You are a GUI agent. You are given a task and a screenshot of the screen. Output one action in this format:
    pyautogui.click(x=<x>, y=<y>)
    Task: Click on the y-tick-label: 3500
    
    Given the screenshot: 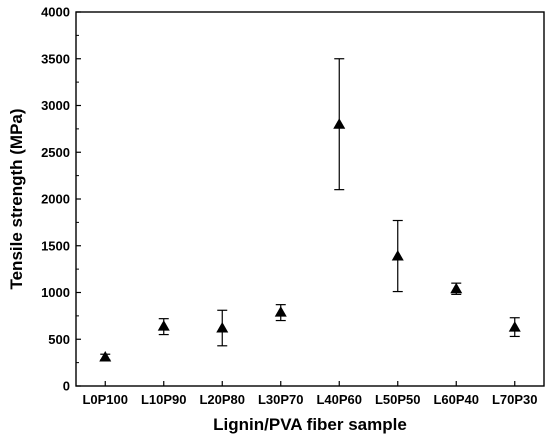 What is the action you would take?
    pyautogui.click(x=55, y=58)
    